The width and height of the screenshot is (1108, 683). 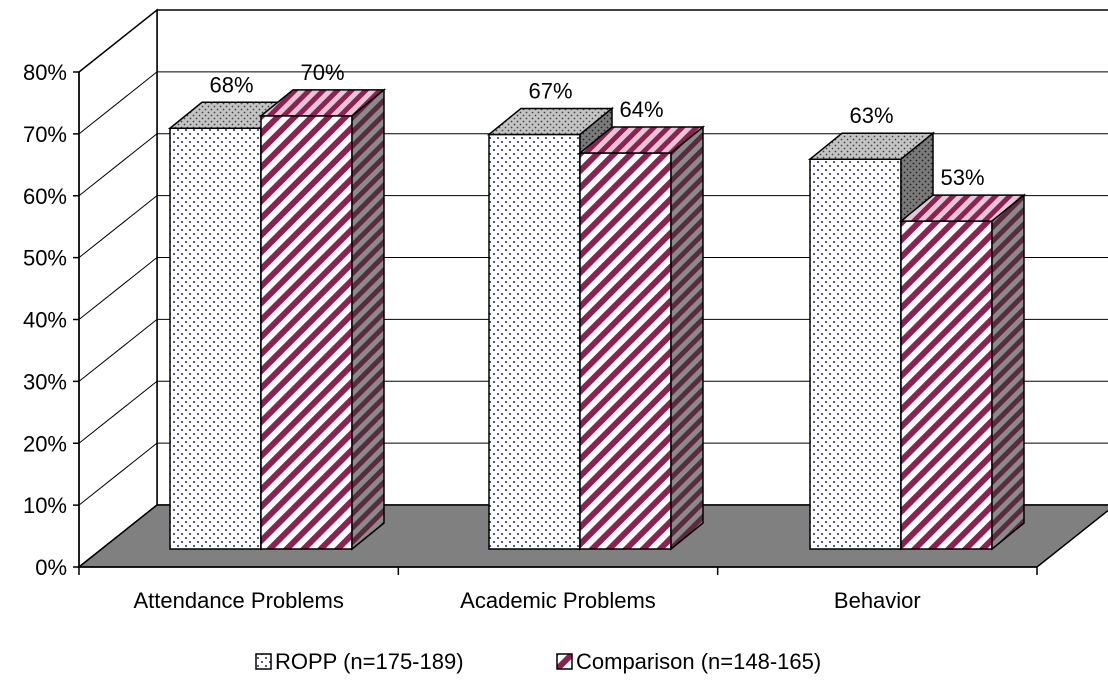 What do you see at coordinates (231, 84) in the screenshot?
I see `data-label: 68%` at bounding box center [231, 84].